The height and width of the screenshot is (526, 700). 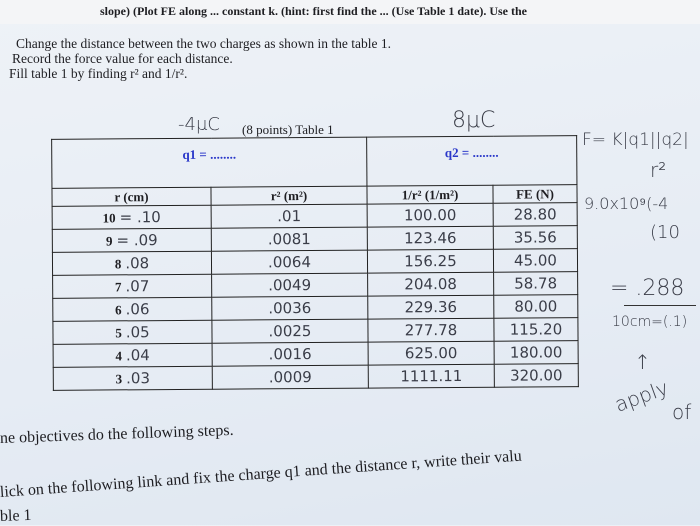 I want to click on inv-r2-cell: 1111.11, so click(x=431, y=376).